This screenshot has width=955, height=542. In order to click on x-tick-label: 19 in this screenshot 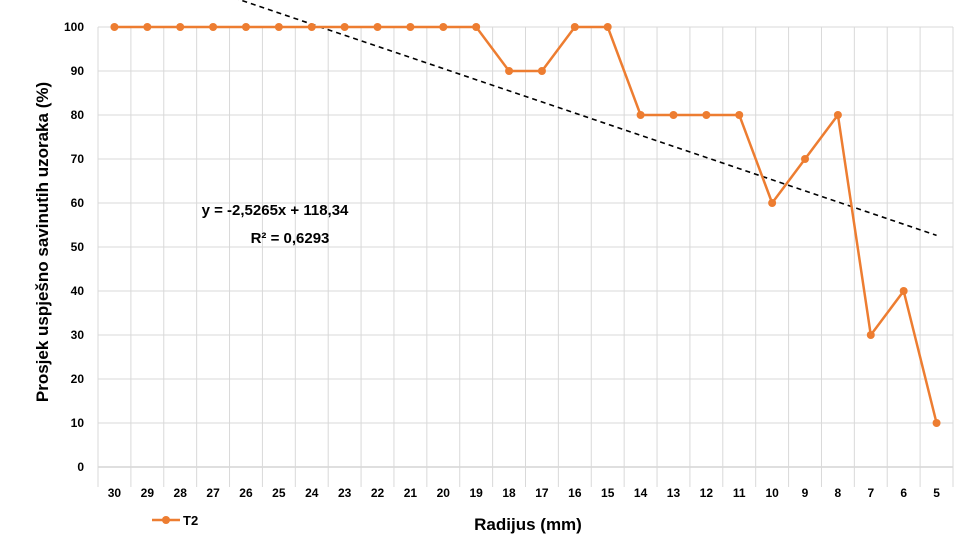, I will do `click(476, 493)`.